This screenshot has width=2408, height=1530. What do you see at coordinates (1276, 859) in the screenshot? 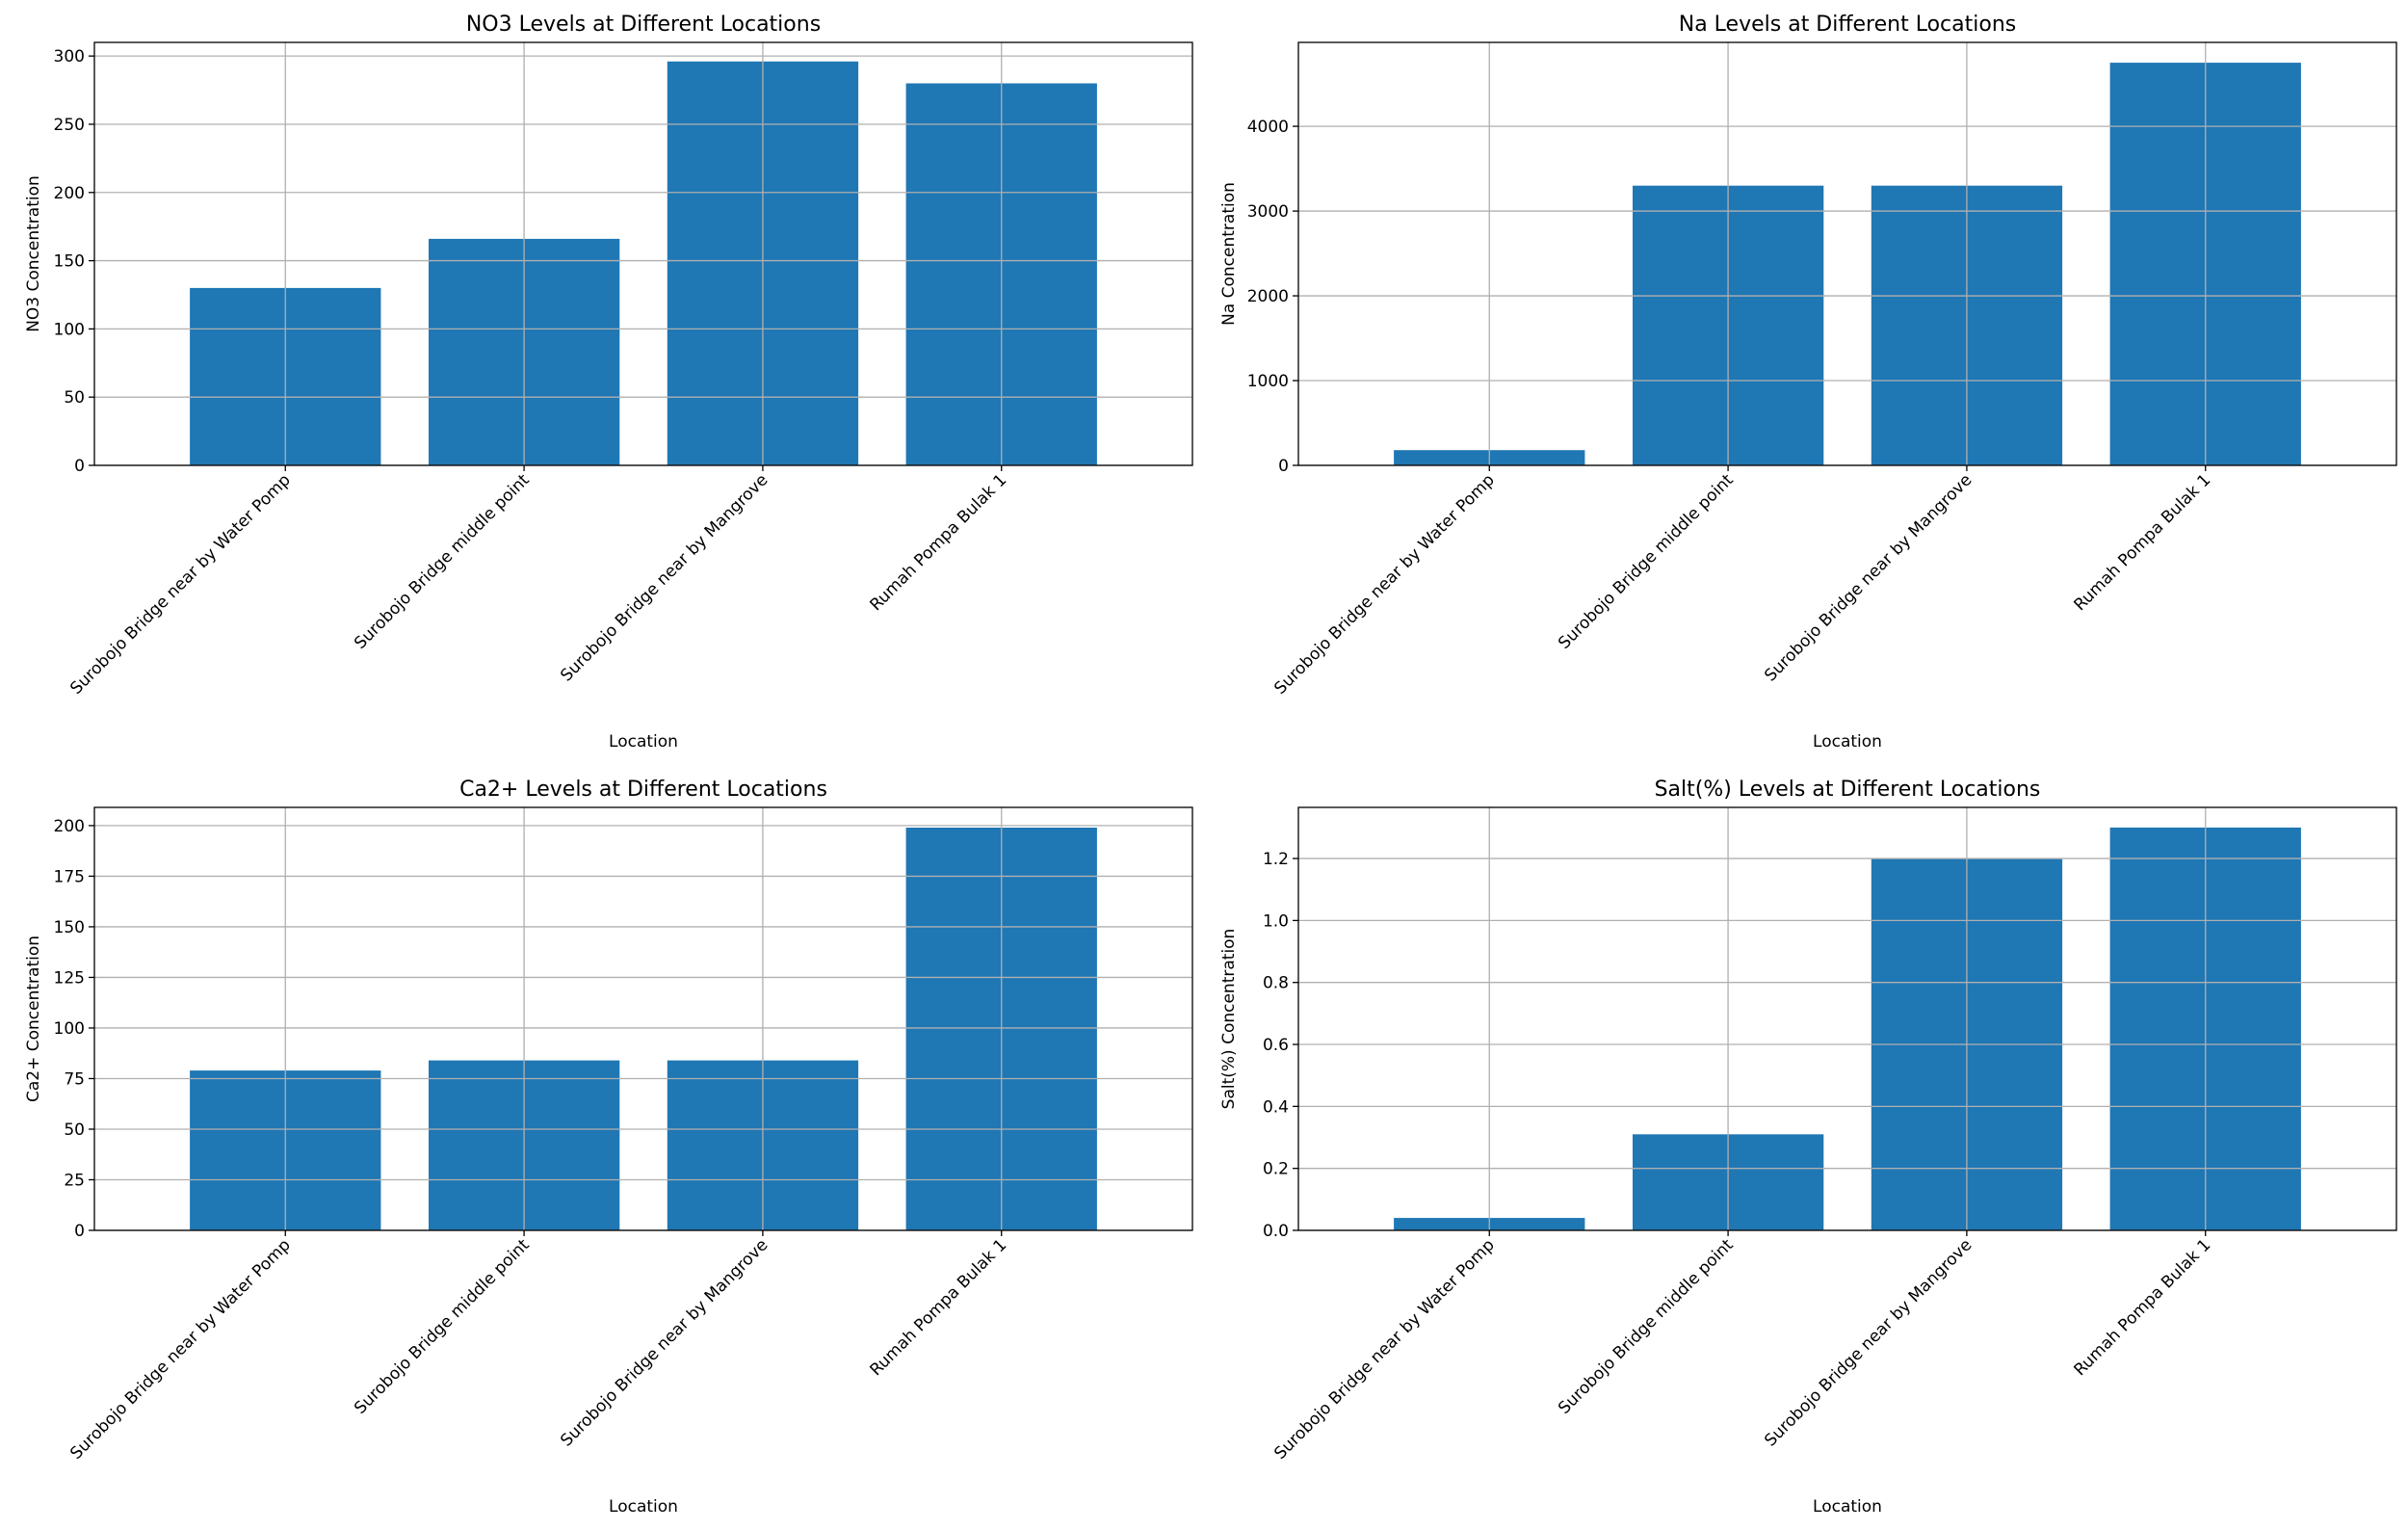
I see `y-tick-label: 1.2` at bounding box center [1276, 859].